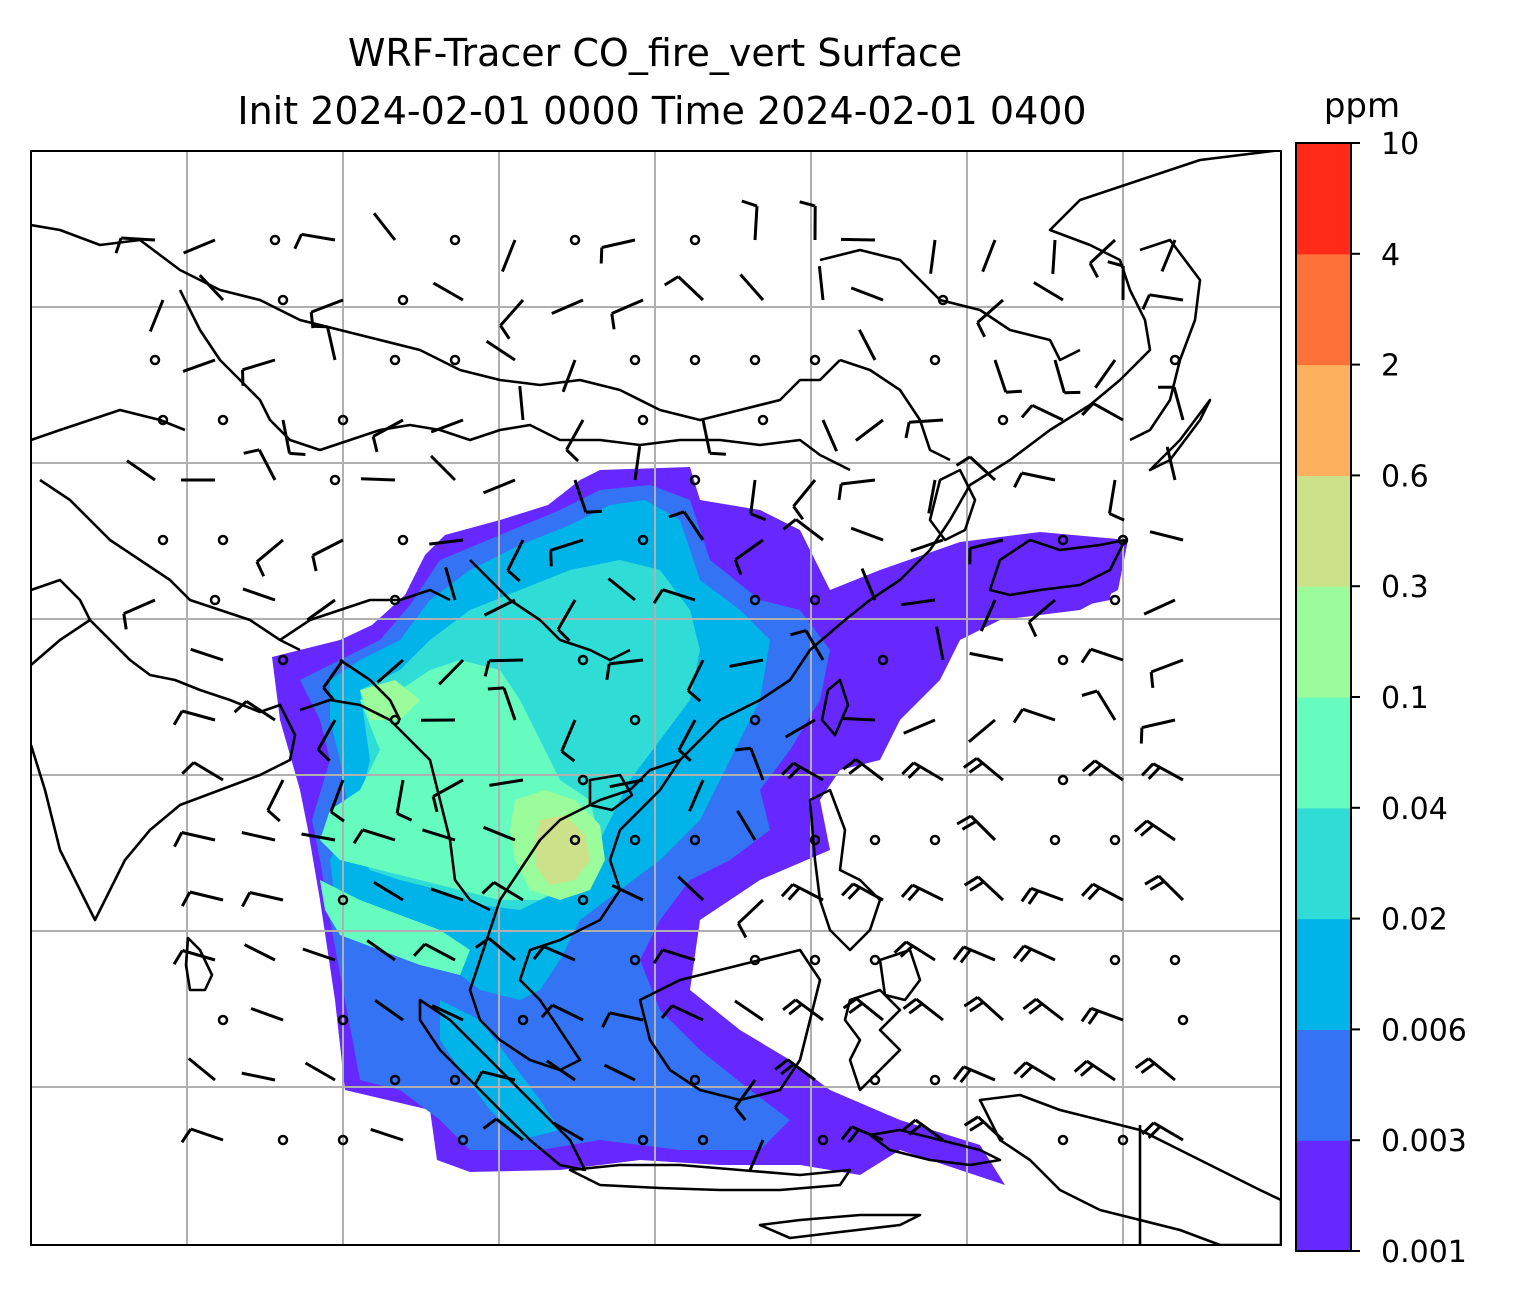 This screenshot has width=1528, height=1306. I want to click on colorbar-segments, so click(1323, 697).